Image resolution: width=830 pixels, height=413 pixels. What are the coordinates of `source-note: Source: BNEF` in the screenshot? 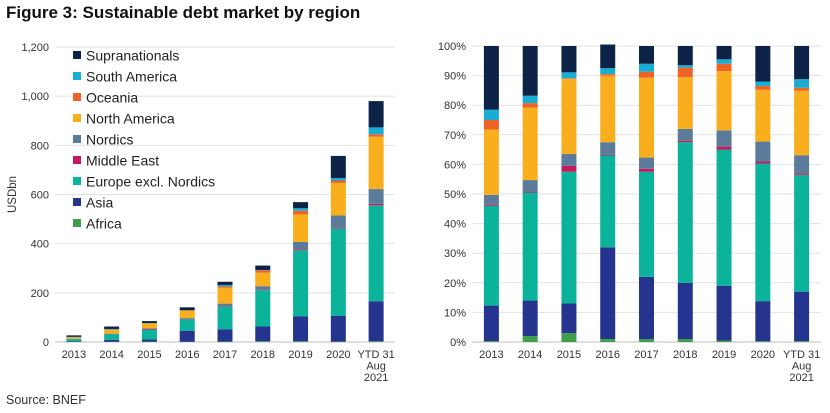 It's located at (46, 400).